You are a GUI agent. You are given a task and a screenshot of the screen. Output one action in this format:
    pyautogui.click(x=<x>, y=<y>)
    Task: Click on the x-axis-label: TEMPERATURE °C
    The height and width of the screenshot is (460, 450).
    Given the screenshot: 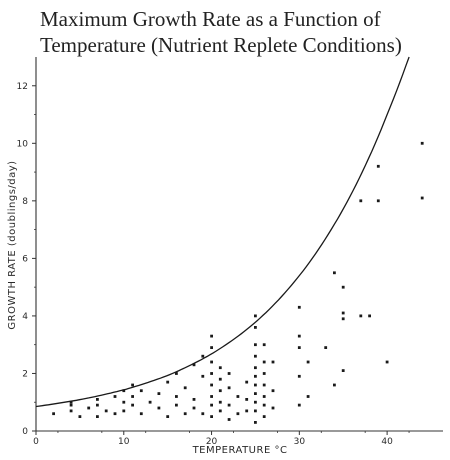 What is the action you would take?
    pyautogui.click(x=240, y=450)
    